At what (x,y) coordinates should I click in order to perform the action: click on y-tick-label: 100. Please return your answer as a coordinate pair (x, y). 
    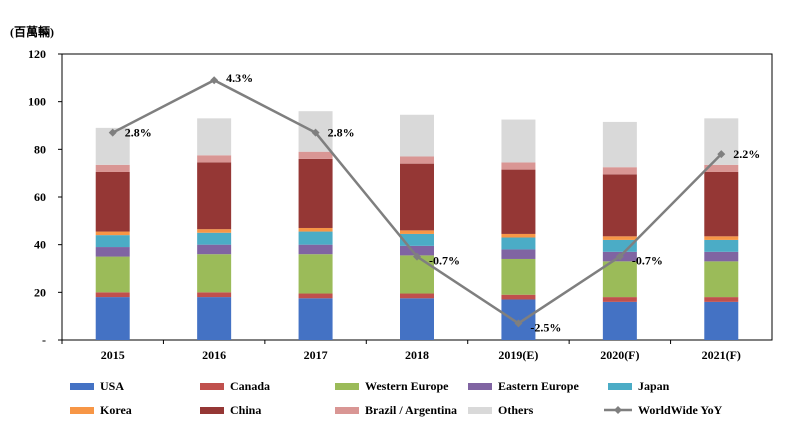
    Looking at the image, I should click on (37, 102).